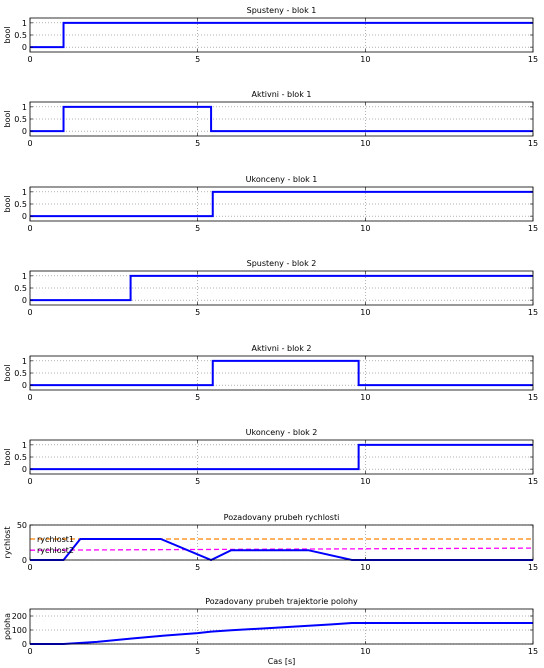  What do you see at coordinates (55, 539) in the screenshot?
I see `legend-label-rychlost1: rychlost1` at bounding box center [55, 539].